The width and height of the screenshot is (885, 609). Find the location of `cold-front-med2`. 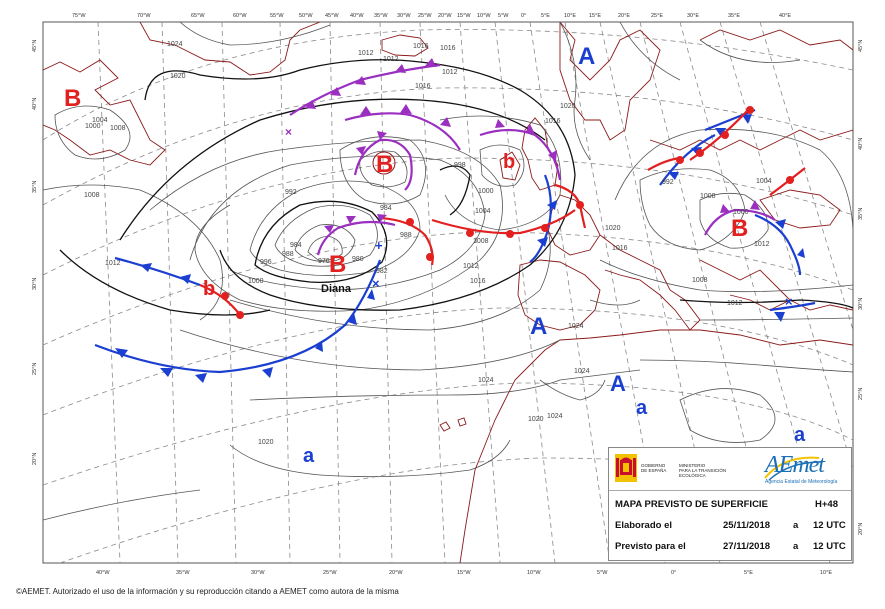

cold-front-med2 is located at coordinates (778, 244).